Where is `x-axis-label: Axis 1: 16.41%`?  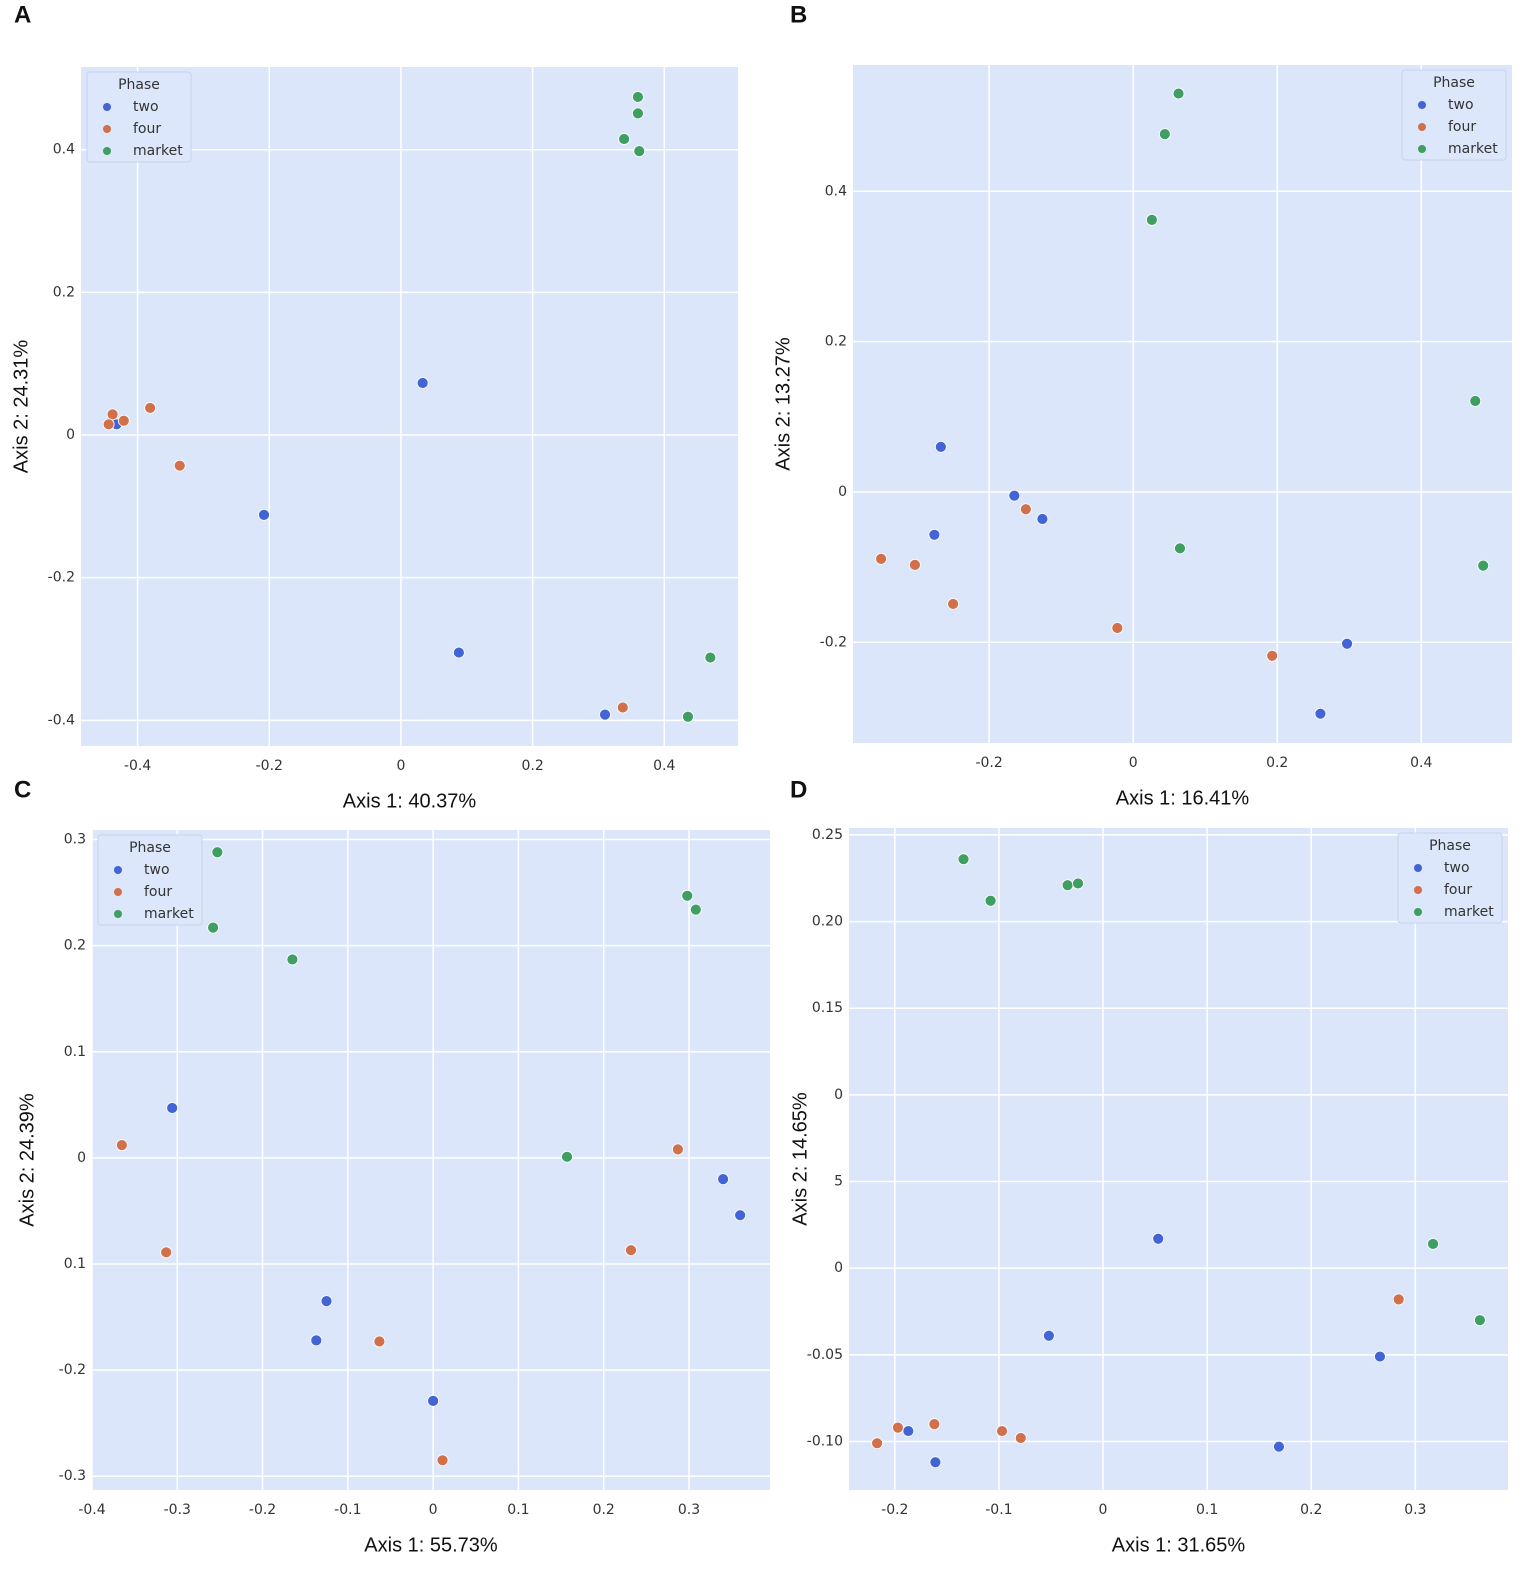
x-axis-label: Axis 1: 16.41% is located at coordinates (1183, 798).